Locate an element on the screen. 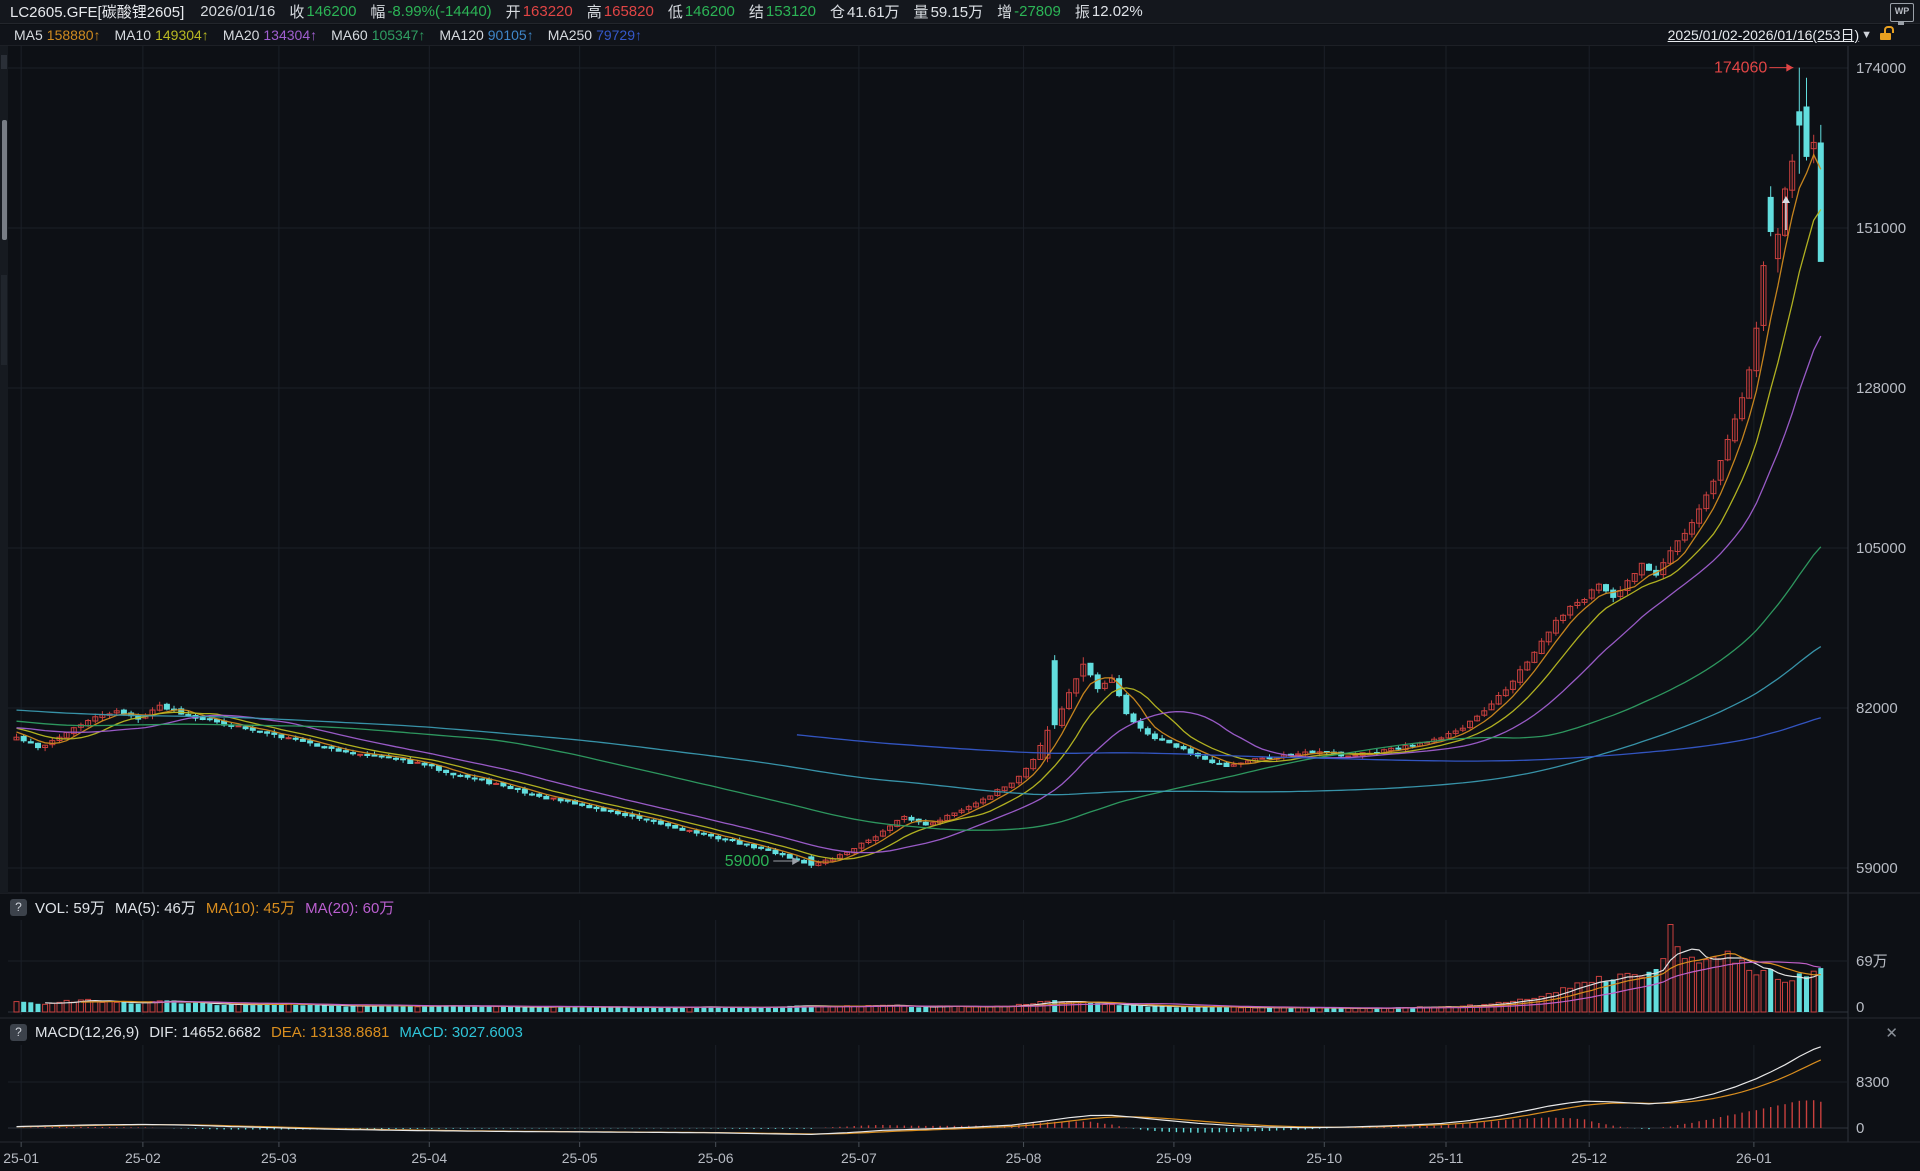  ma-legend-name: MA10 is located at coordinates (133, 35).